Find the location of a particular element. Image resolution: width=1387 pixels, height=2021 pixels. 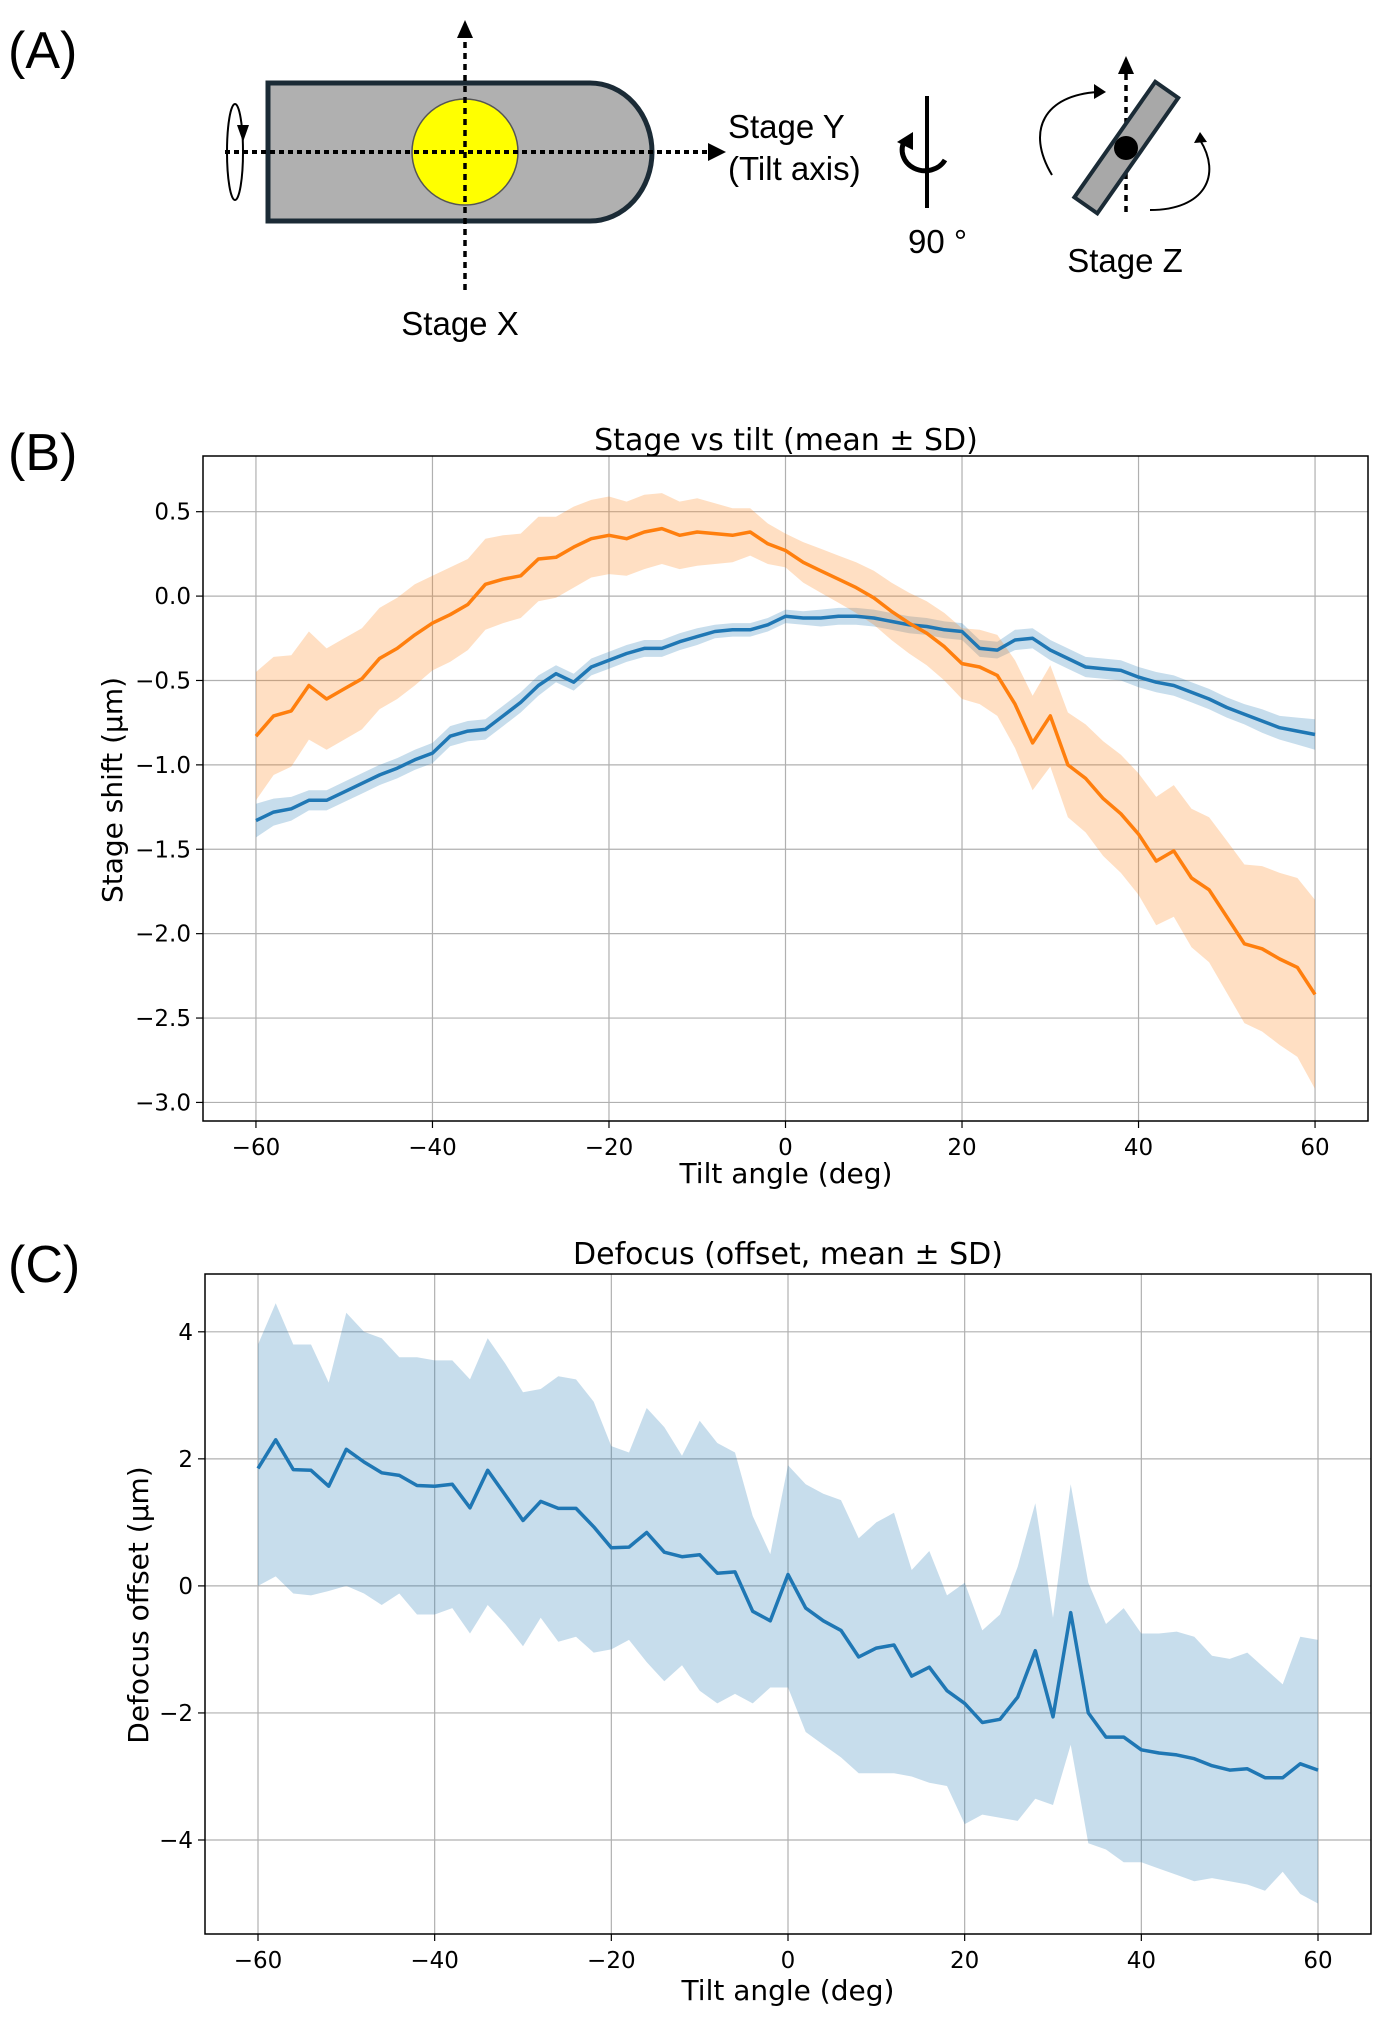

tilt-rotation-arrowhead is located at coordinates (243, 133).